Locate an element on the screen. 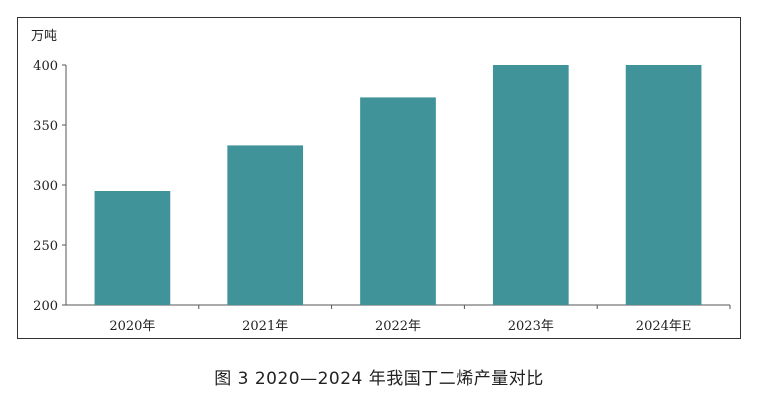 The image size is (758, 404). x-tick-label: 2021年 is located at coordinates (265, 326).